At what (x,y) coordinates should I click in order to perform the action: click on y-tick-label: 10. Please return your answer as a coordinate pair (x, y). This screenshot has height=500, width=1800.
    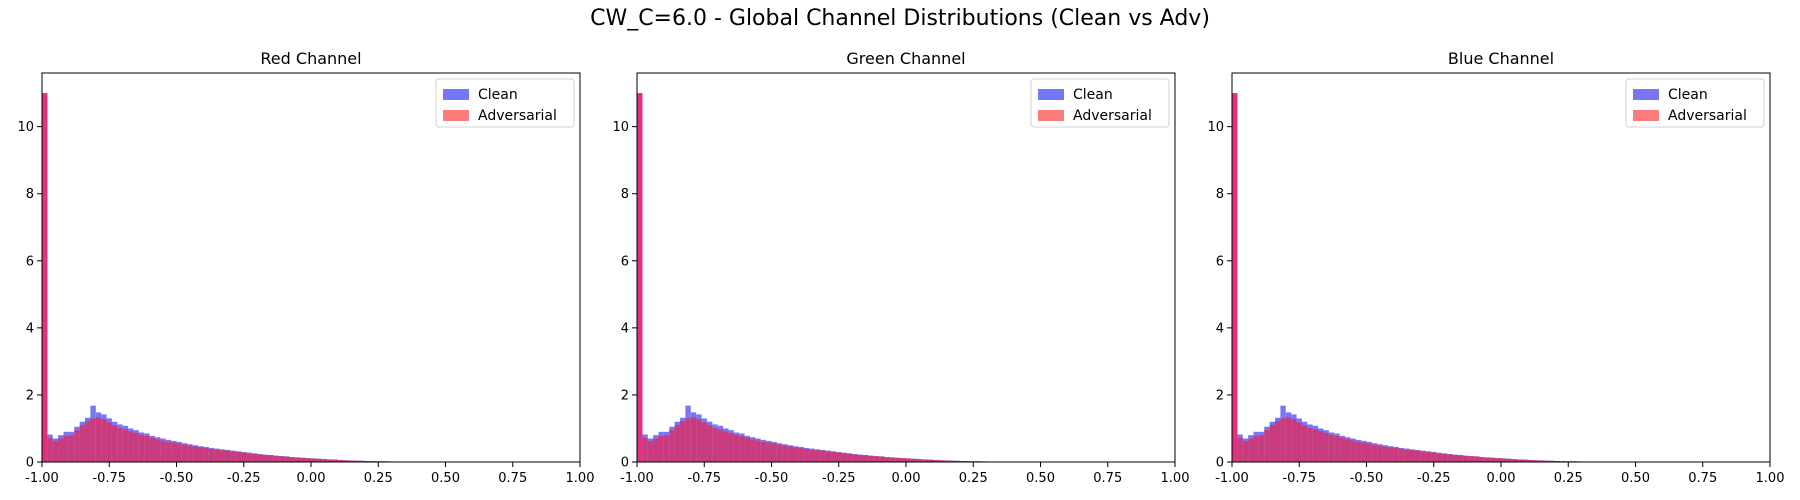
    Looking at the image, I should click on (1215, 127).